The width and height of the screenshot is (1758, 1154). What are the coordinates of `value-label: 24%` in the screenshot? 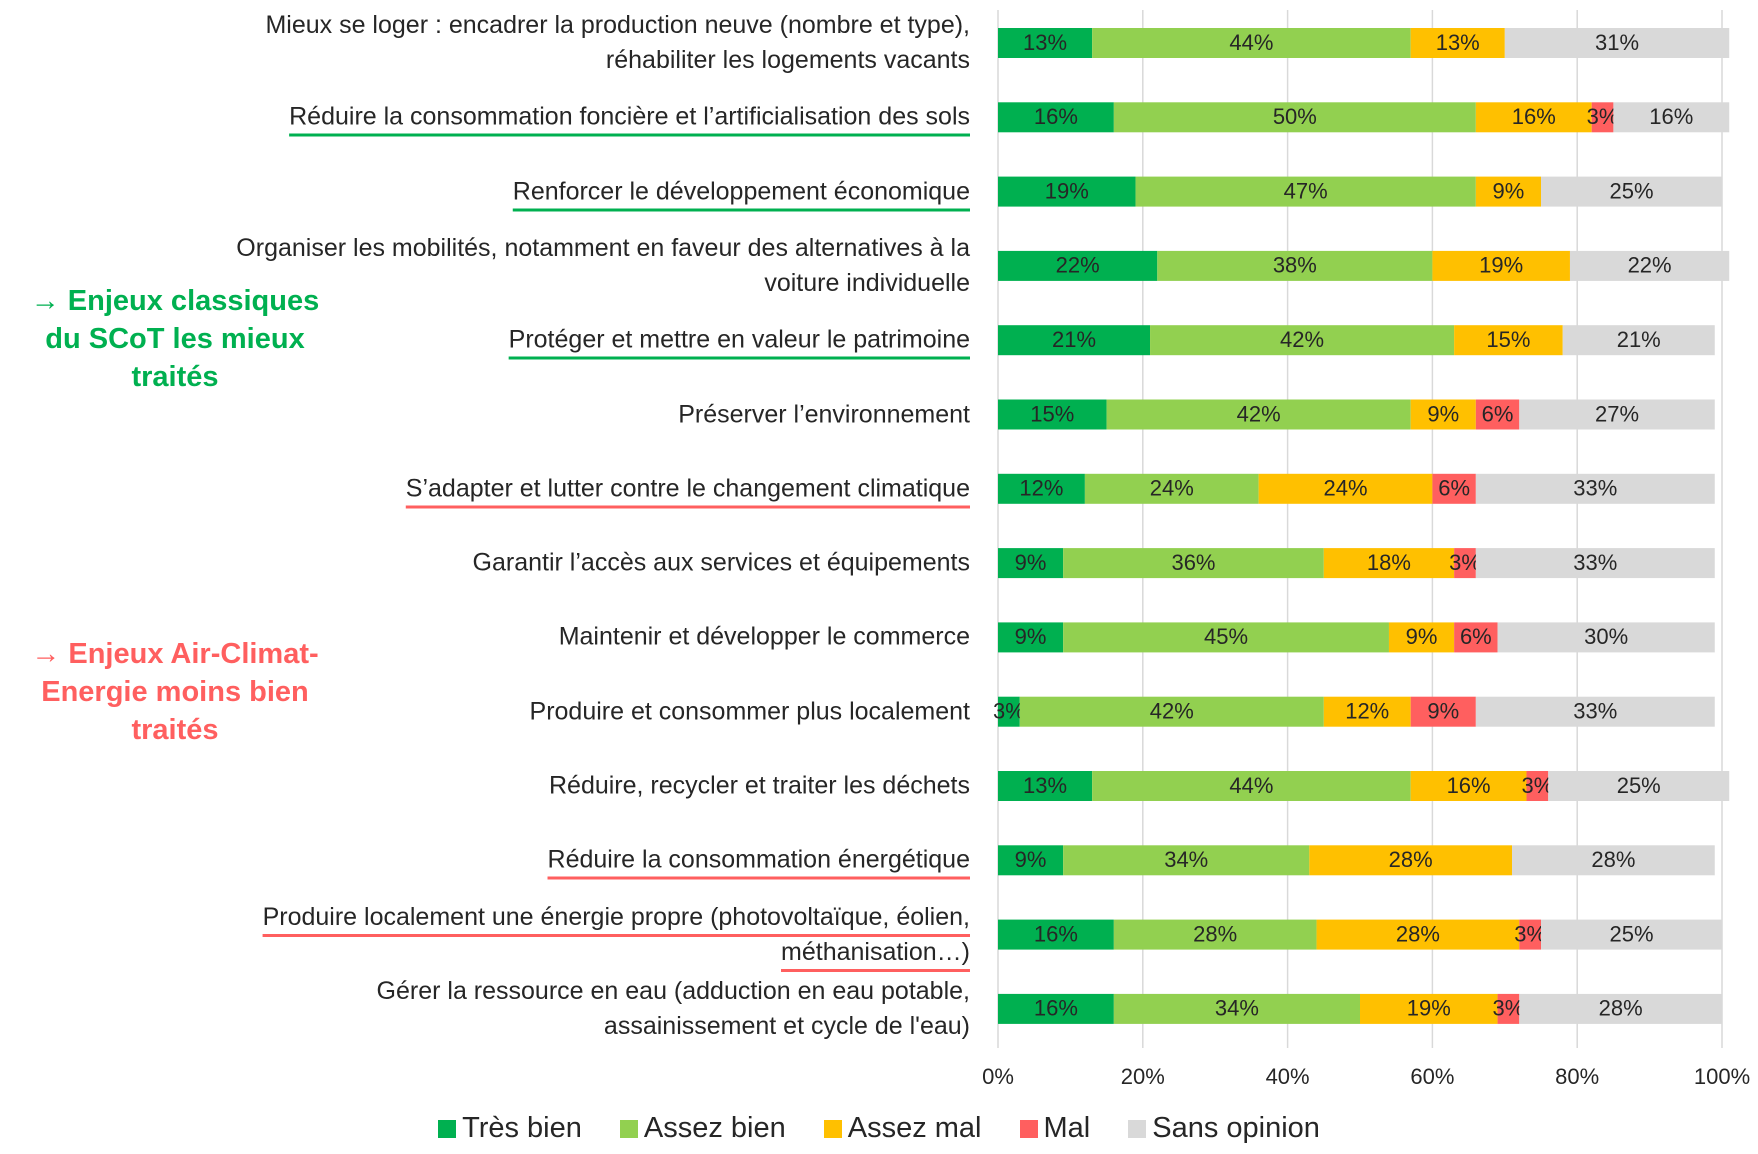 It's located at (1345, 488).